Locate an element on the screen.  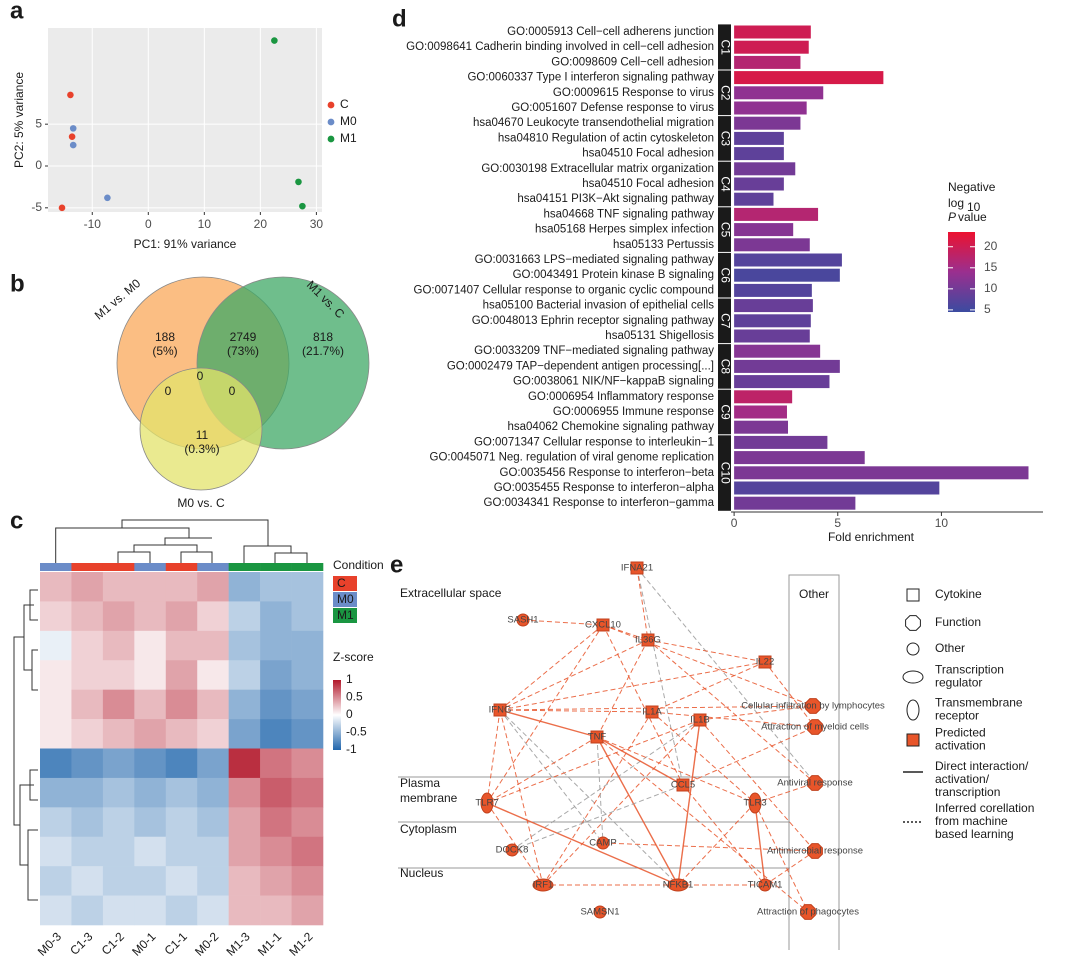
x-tick-label: 5 is located at coordinates (837, 523).